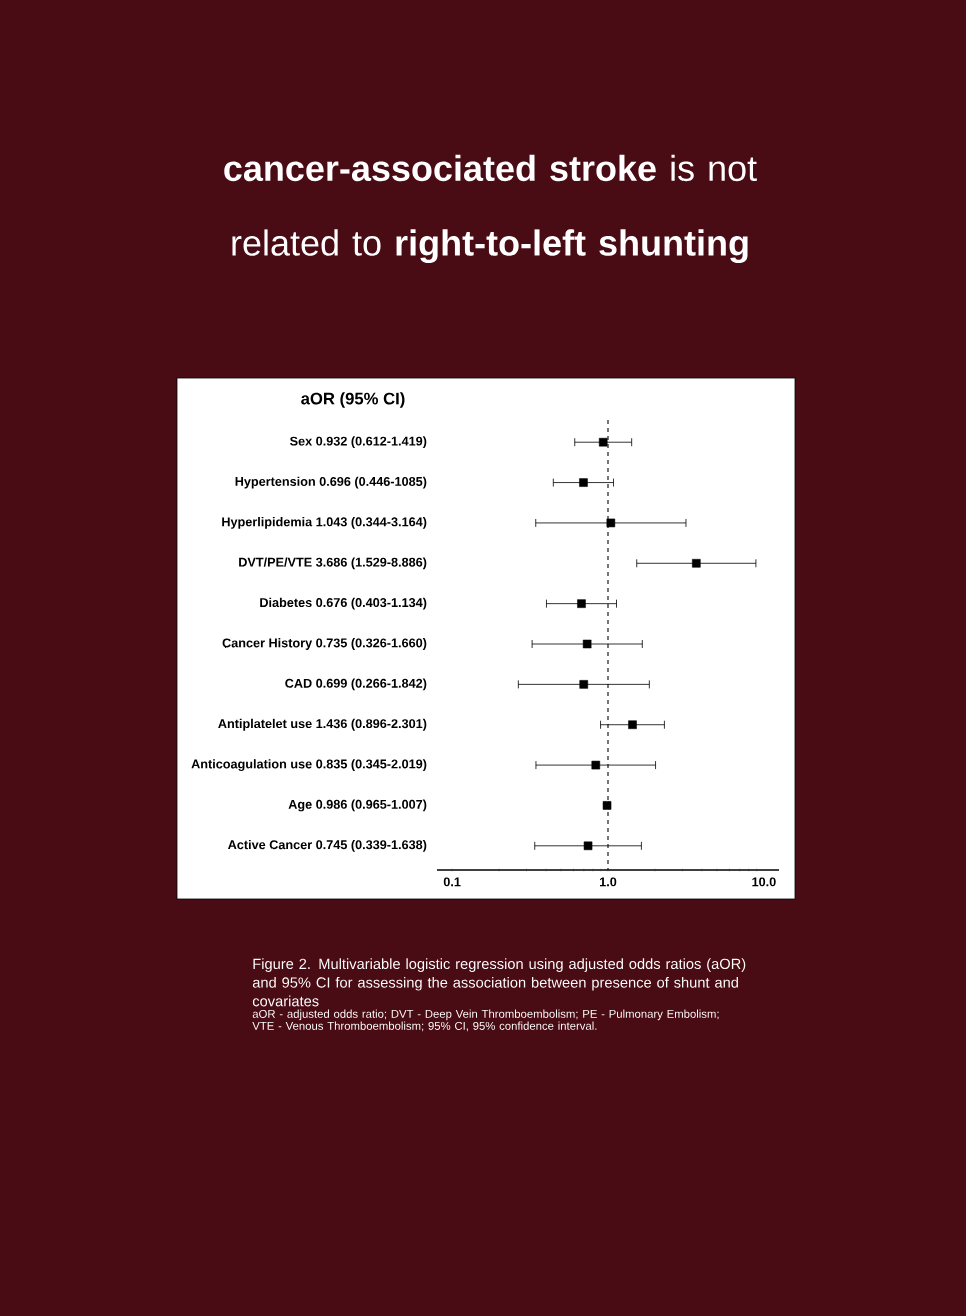 The width and height of the screenshot is (969, 1316). What do you see at coordinates (322, 724) in the screenshot?
I see `y-tick-label: Antiplatelet use 1.436 (0.896-2.301)` at bounding box center [322, 724].